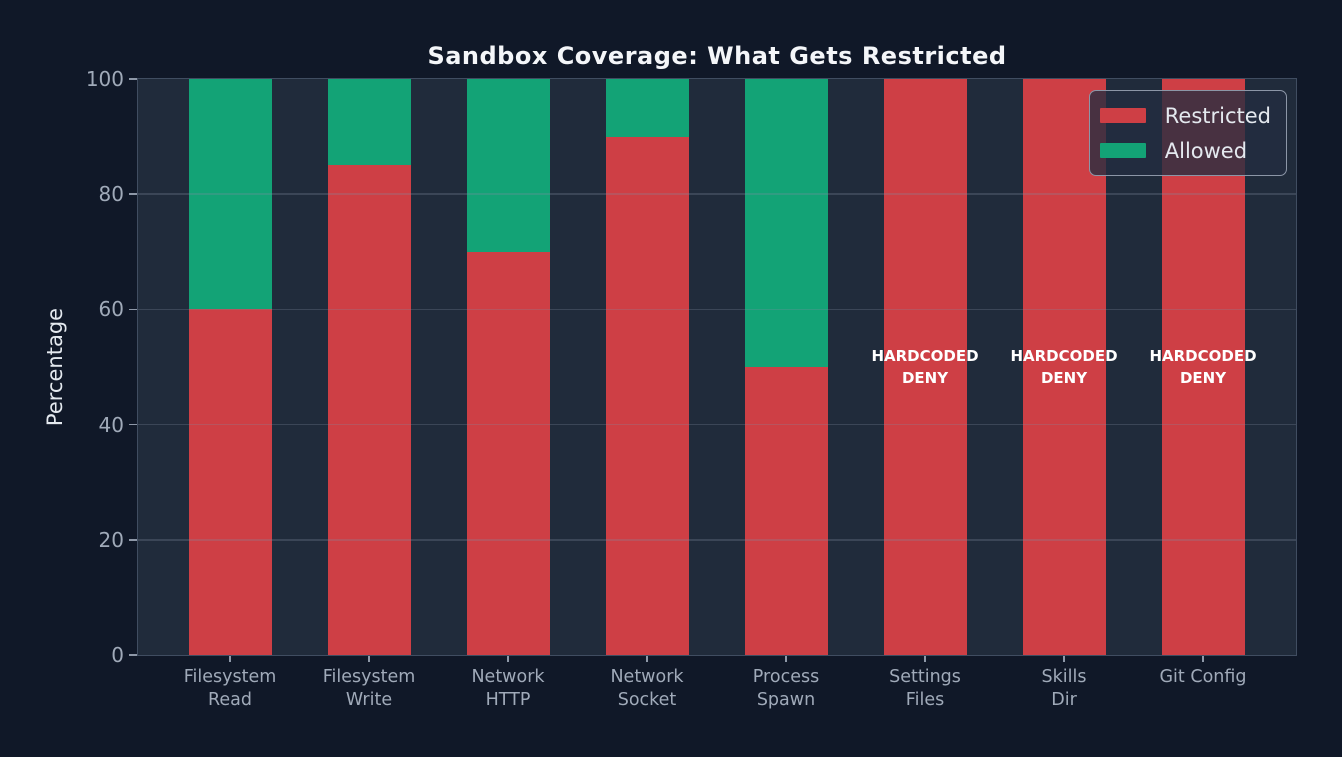 This screenshot has width=1342, height=757. Describe the element at coordinates (786, 688) in the screenshot. I see `x-tick-label: Process Spawn` at that location.